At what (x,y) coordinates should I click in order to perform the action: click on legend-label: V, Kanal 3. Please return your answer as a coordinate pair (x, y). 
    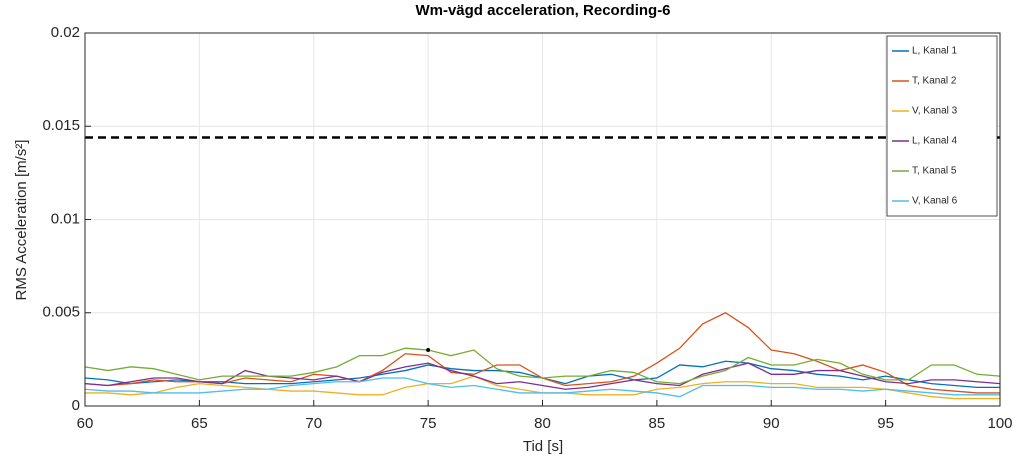
    Looking at the image, I should click on (935, 111).